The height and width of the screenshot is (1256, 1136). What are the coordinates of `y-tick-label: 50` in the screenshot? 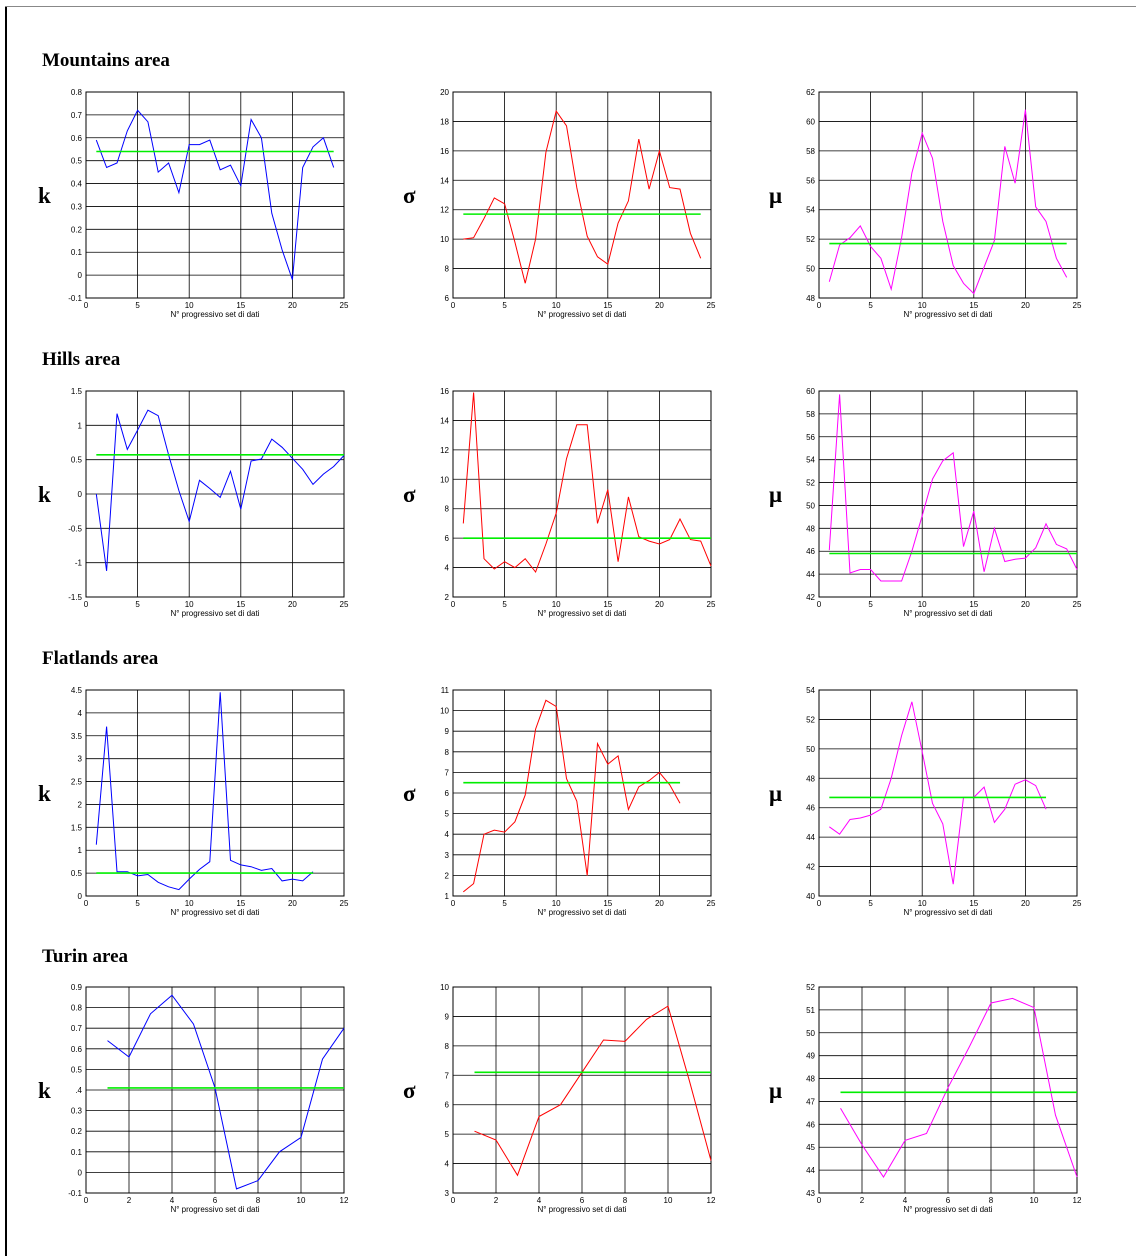 It's located at (810, 1033).